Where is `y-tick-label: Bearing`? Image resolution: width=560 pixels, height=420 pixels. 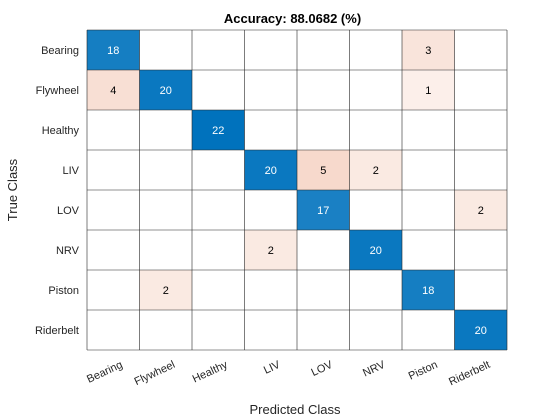 y-tick-label: Bearing is located at coordinates (60, 51).